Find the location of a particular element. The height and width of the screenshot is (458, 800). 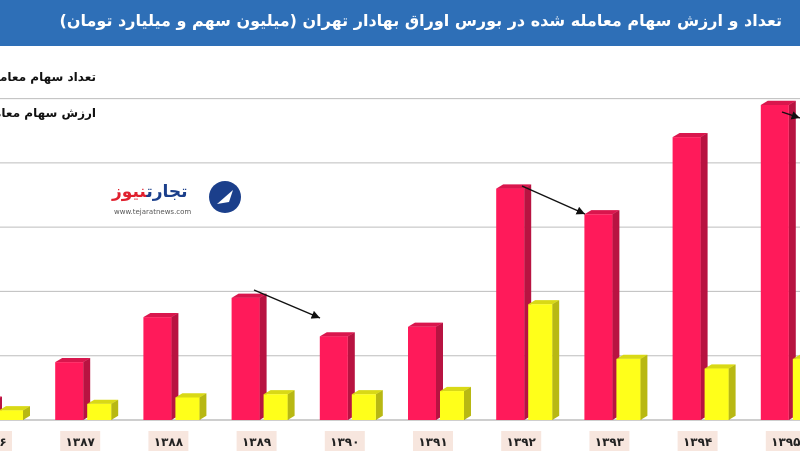

tick-label-7: ۱۳۹۳ is located at coordinates (610, 442).